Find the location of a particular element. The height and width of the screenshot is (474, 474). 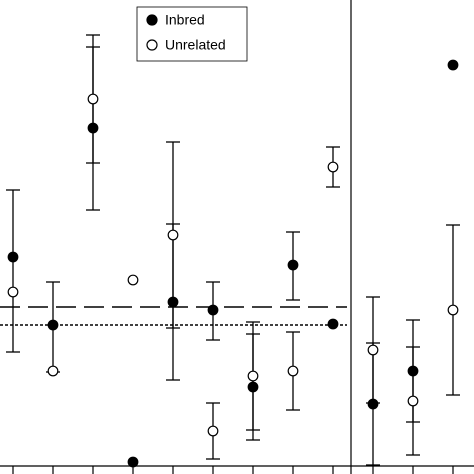

legend-label: Inbred is located at coordinates (185, 20).